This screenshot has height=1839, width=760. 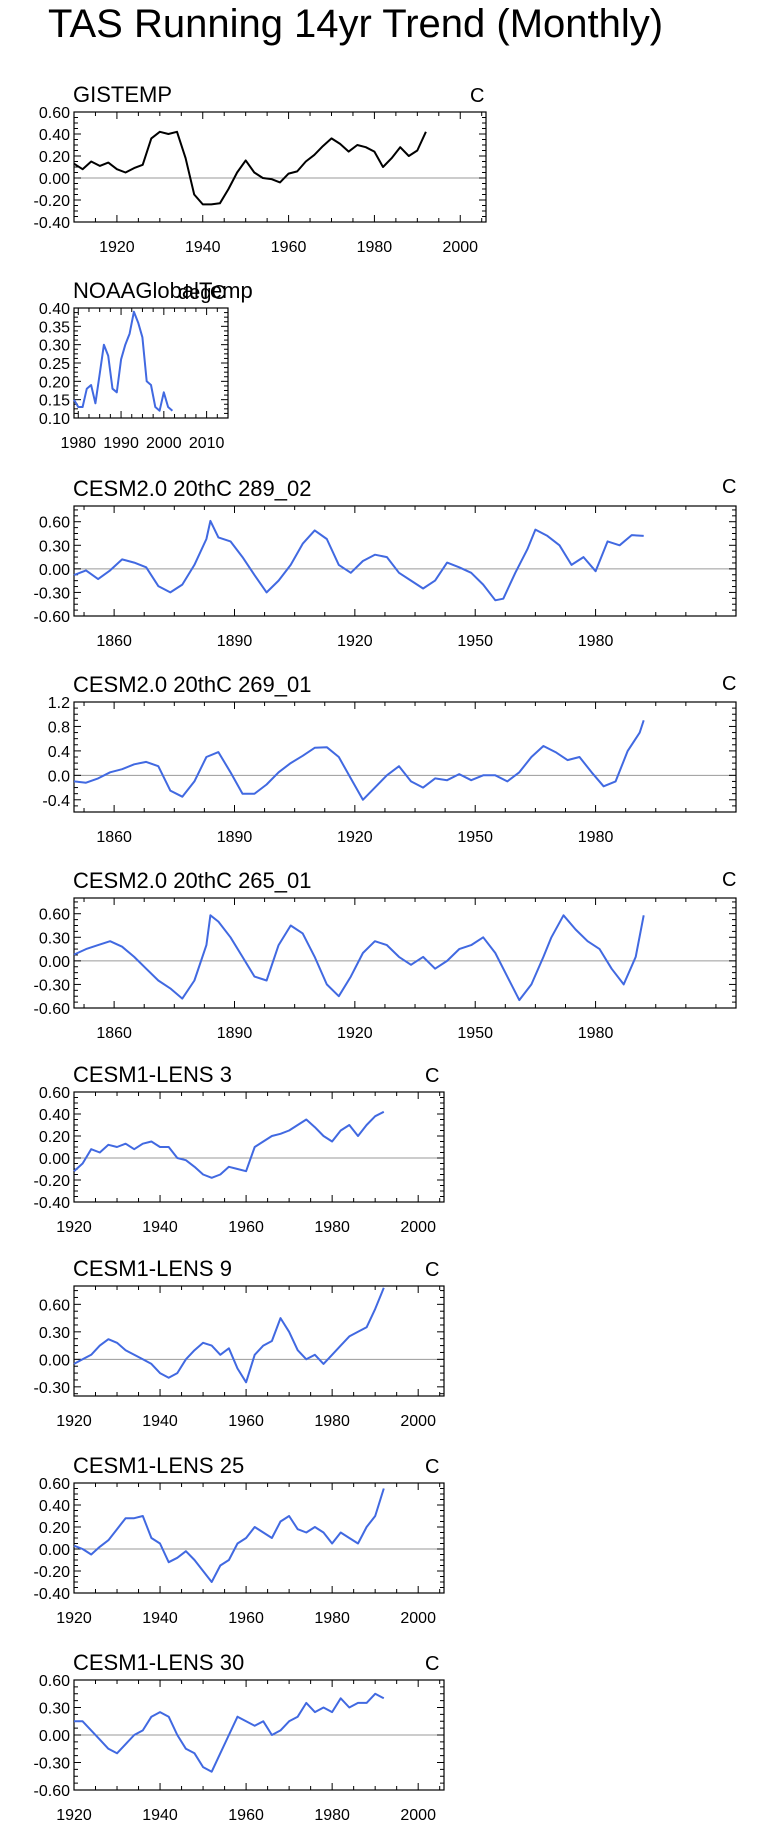 What do you see at coordinates (192, 684) in the screenshot?
I see `chart-title: CESM2.0 20thC 269_01` at bounding box center [192, 684].